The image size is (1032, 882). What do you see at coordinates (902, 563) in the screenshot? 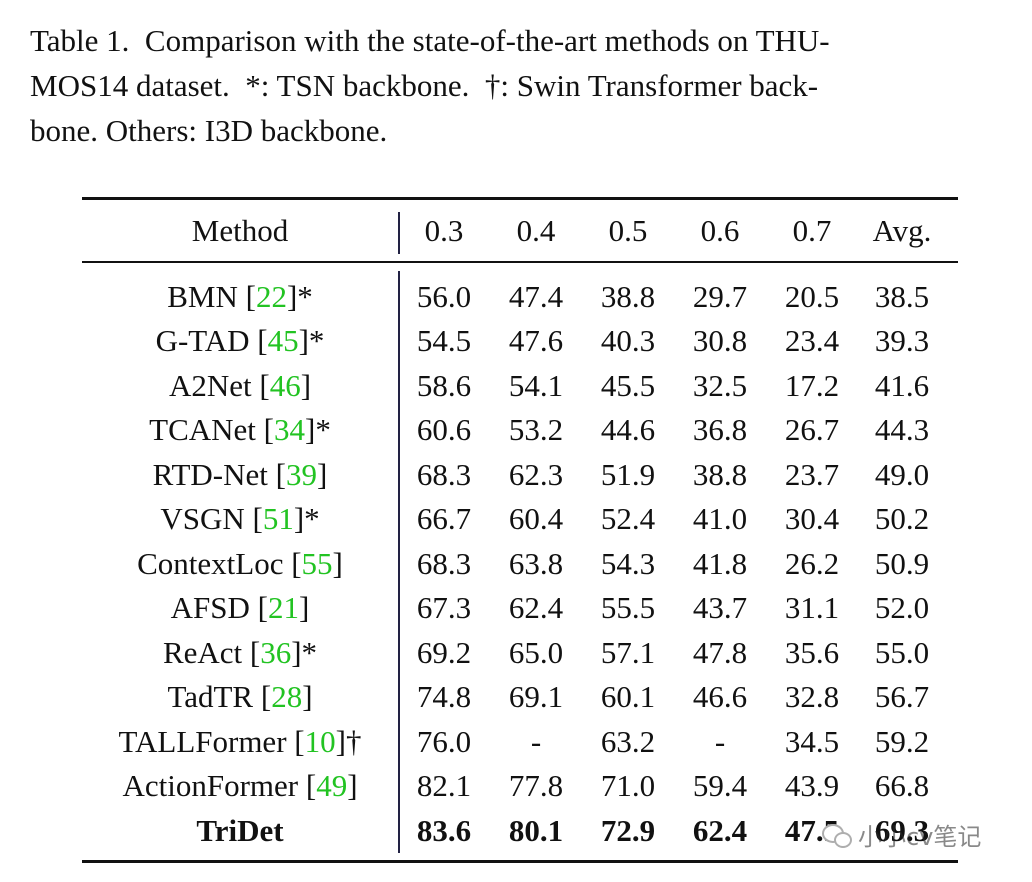
I see `avg-cell: 50.9` at bounding box center [902, 563].